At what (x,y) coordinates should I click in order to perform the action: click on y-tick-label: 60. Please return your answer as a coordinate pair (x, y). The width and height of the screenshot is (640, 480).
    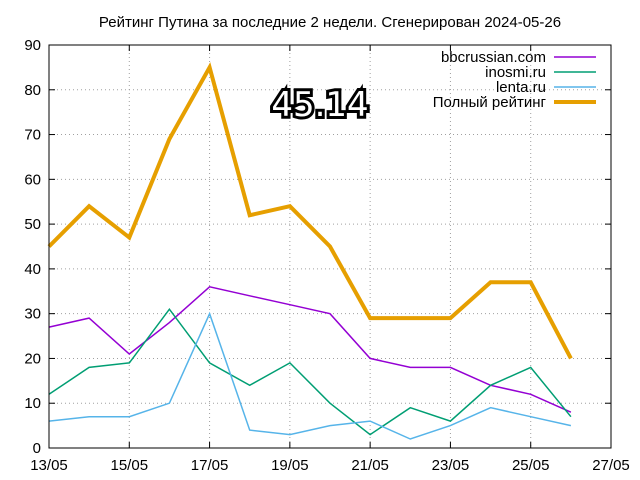
    Looking at the image, I should click on (32, 179).